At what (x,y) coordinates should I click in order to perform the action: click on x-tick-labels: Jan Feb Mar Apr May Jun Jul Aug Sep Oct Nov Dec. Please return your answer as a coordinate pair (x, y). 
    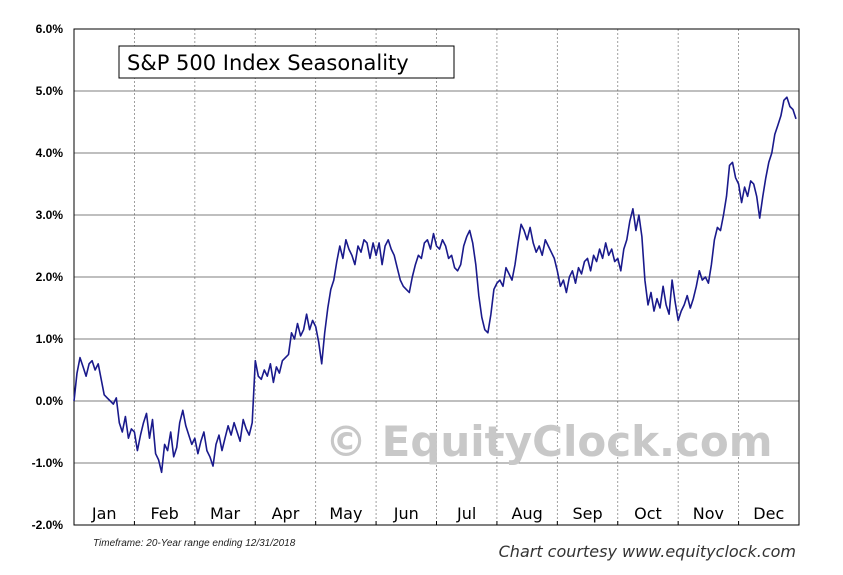
    Looking at the image, I should click on (437, 513).